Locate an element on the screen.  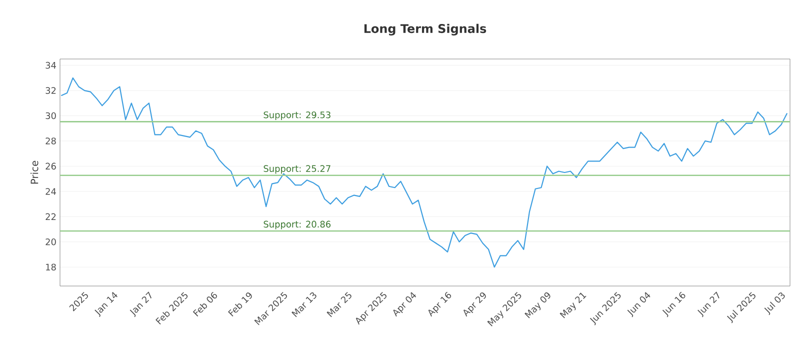
x-tick-label: Jun 16 is located at coordinates (674, 305).